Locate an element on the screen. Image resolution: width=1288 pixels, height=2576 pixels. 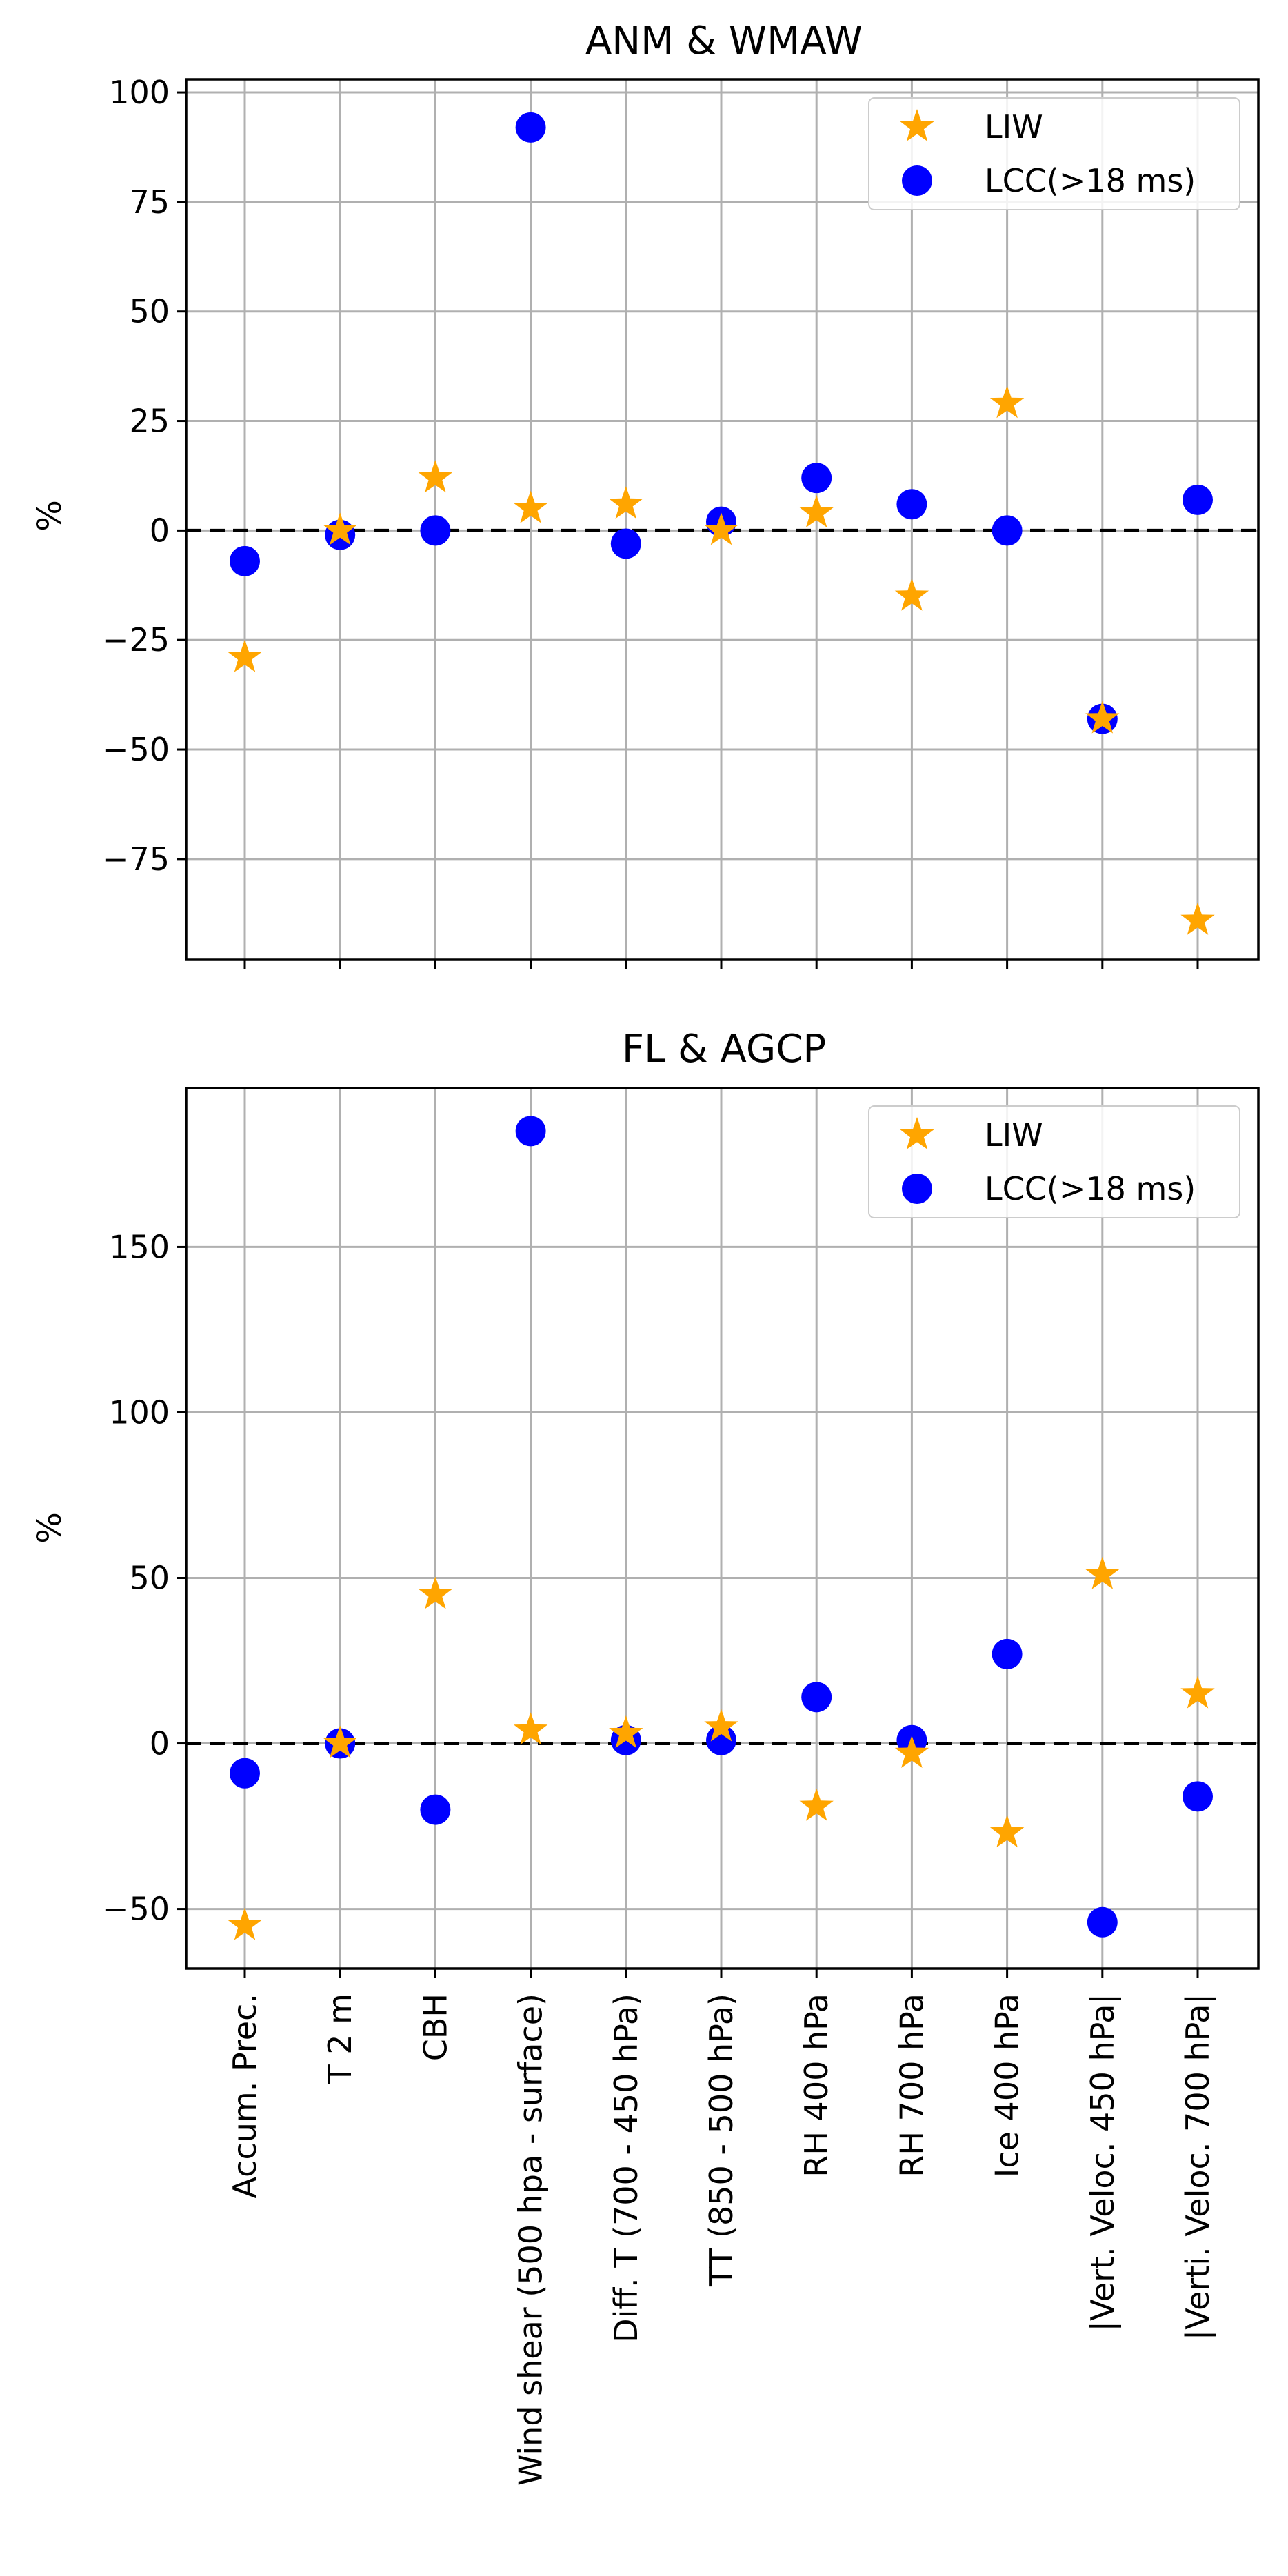
y-tick-label: 75 is located at coordinates (149, 202).